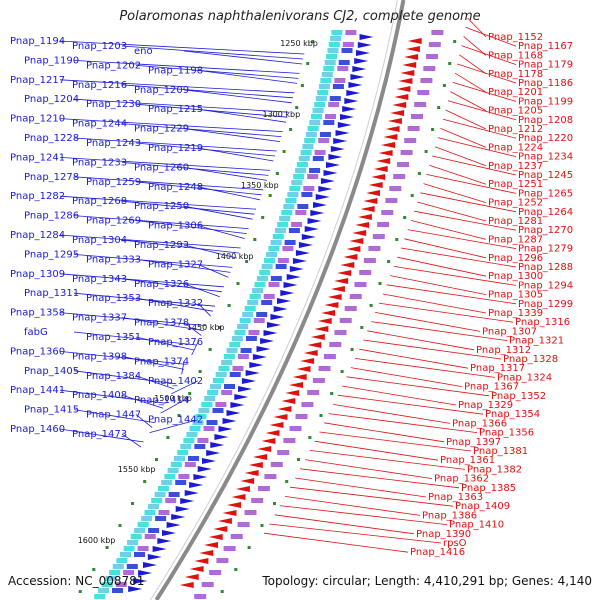 The width and height of the screenshot is (600, 600). I want to click on forward-gene-label: Pnap_1332, so click(175, 303).